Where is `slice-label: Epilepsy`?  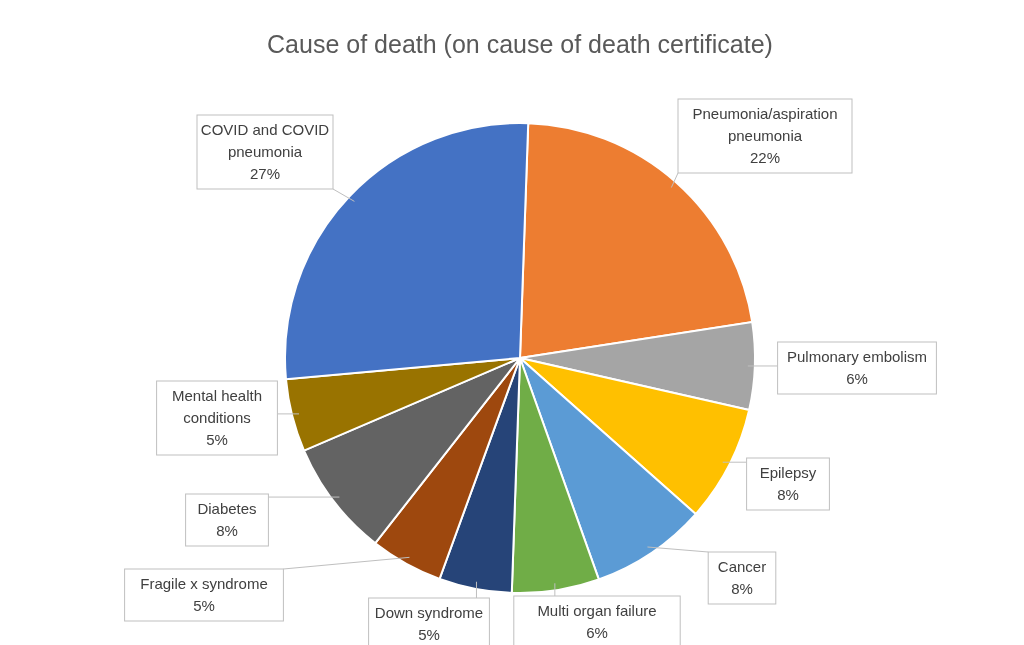
slice-label: Epilepsy is located at coordinates (788, 472).